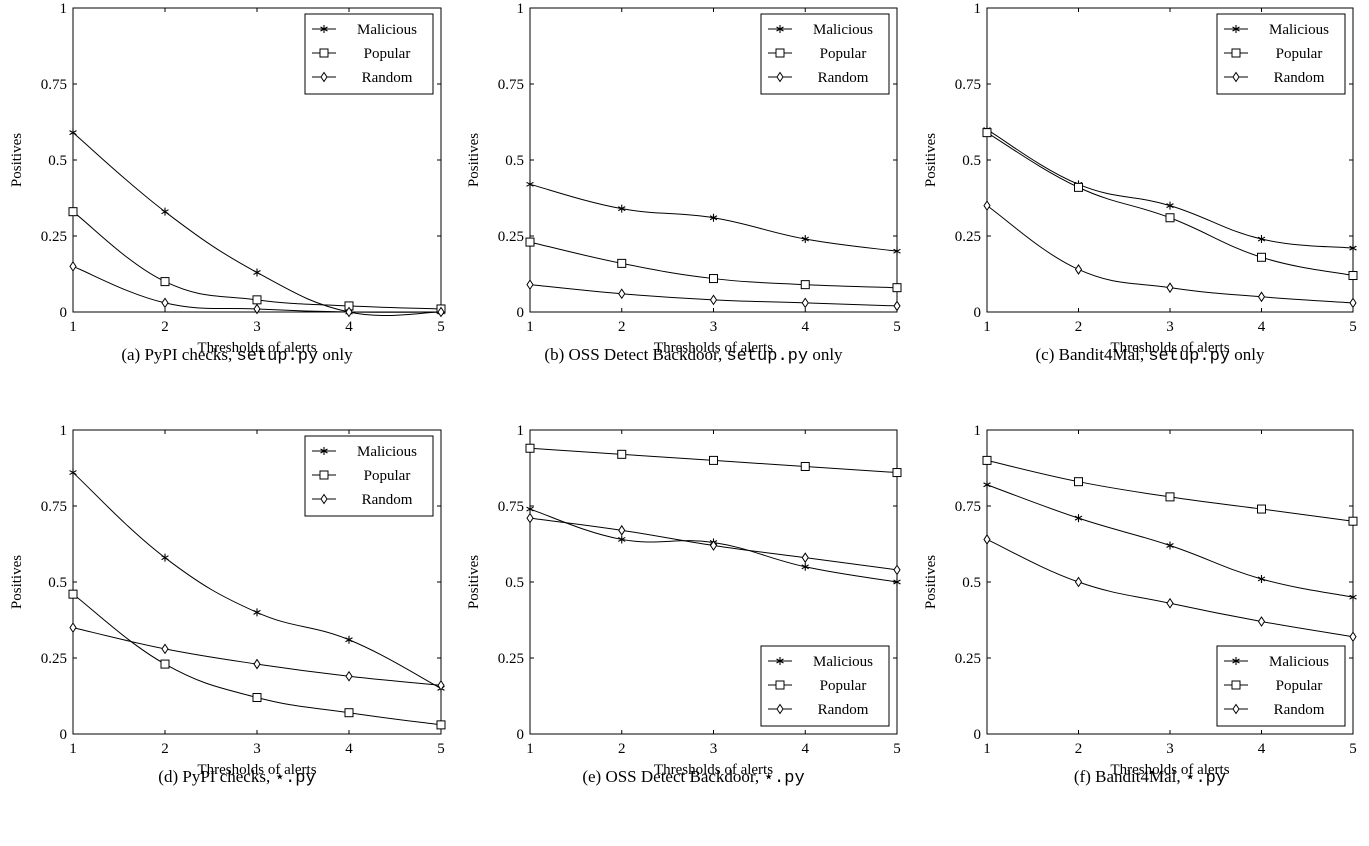 This screenshot has width=1369, height=846. I want to click on caption-prefix: (d) PyPI checks,, so click(216, 776).